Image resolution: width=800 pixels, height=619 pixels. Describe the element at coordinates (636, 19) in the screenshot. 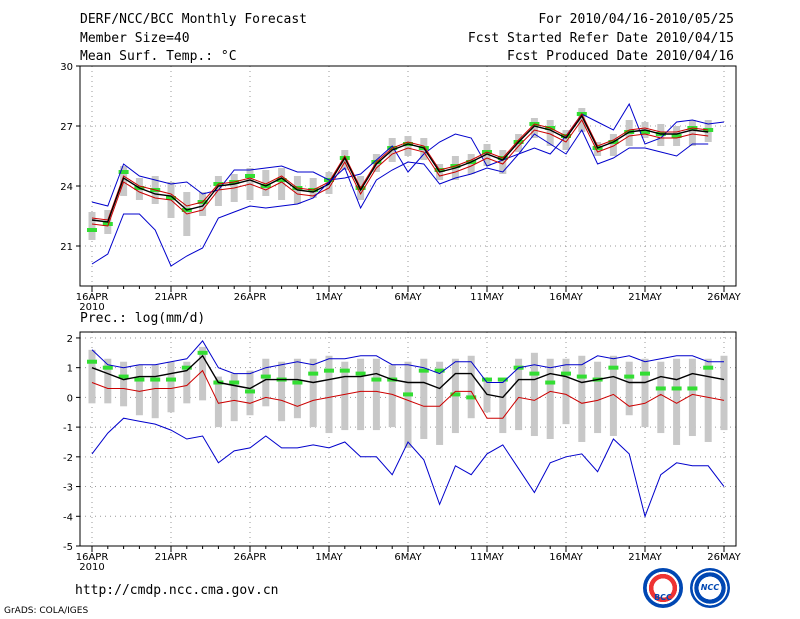

I see `forecast-period: For 2010/04/16-2010/05/25` at that location.